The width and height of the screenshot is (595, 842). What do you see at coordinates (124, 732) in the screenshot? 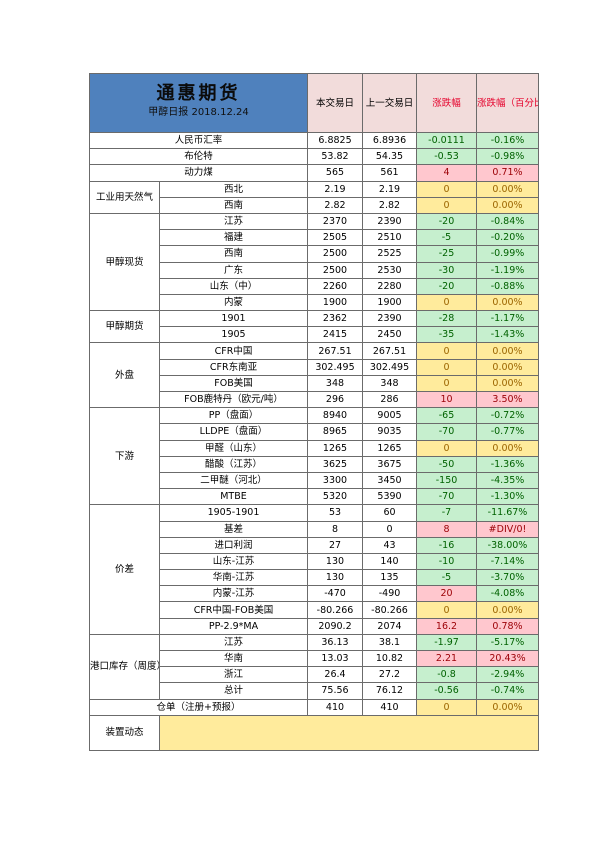
I see `plant-status-label: 装置动态` at bounding box center [124, 732].